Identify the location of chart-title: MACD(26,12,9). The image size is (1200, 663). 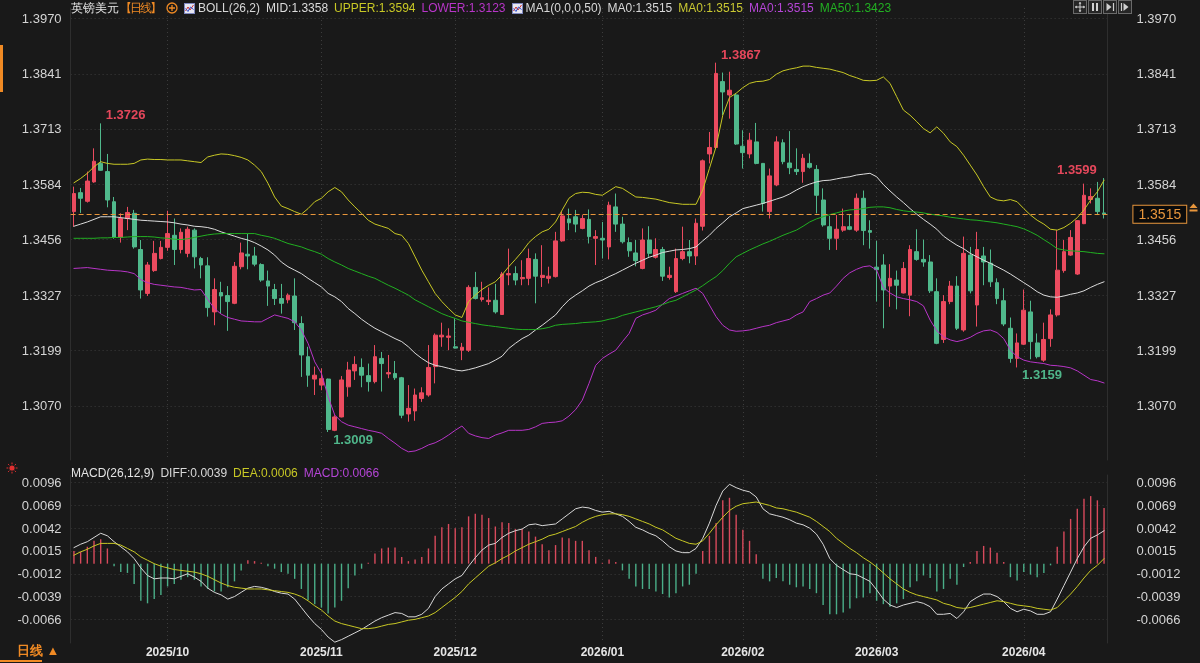
(113, 473).